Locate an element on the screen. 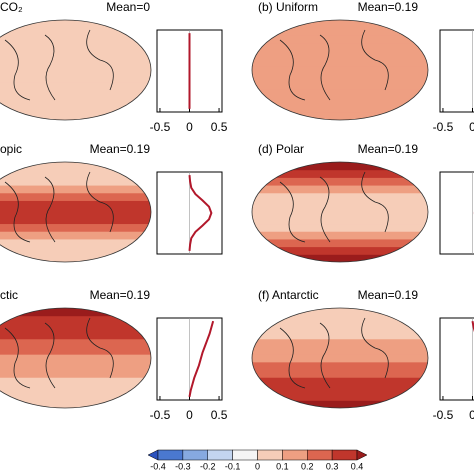  panel-title: (b) Uniform is located at coordinates (288, 7).